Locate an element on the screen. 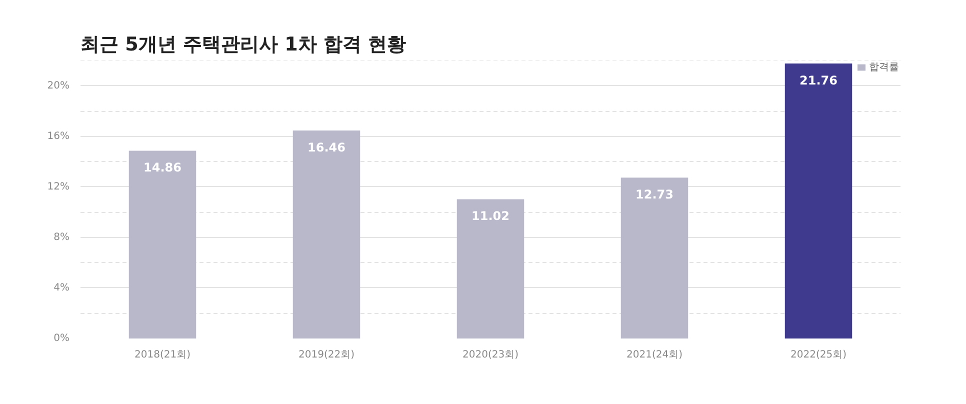  y-tick-label: 16% is located at coordinates (58, 136).